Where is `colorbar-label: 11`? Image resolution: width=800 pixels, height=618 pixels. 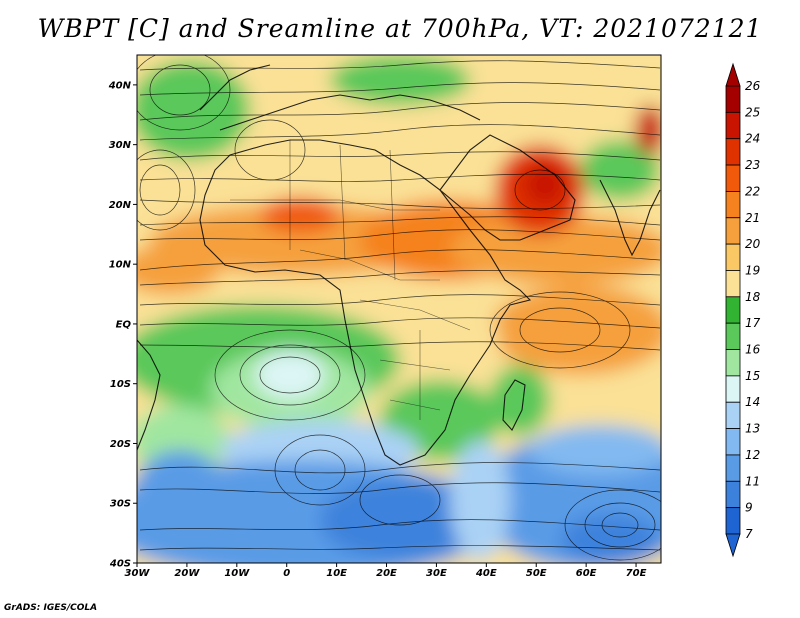
colorbar-label: 11 is located at coordinates (752, 481).